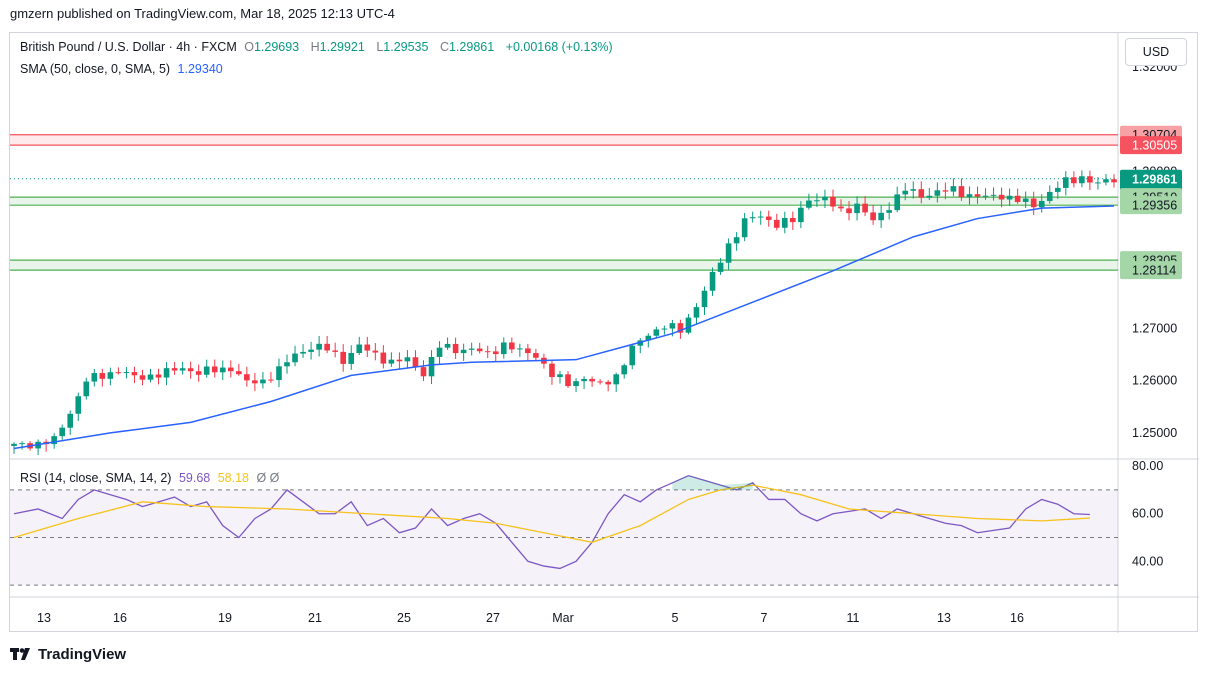 The height and width of the screenshot is (676, 1205). I want to click on price-axis-label-text: 1.29861, so click(1154, 179).